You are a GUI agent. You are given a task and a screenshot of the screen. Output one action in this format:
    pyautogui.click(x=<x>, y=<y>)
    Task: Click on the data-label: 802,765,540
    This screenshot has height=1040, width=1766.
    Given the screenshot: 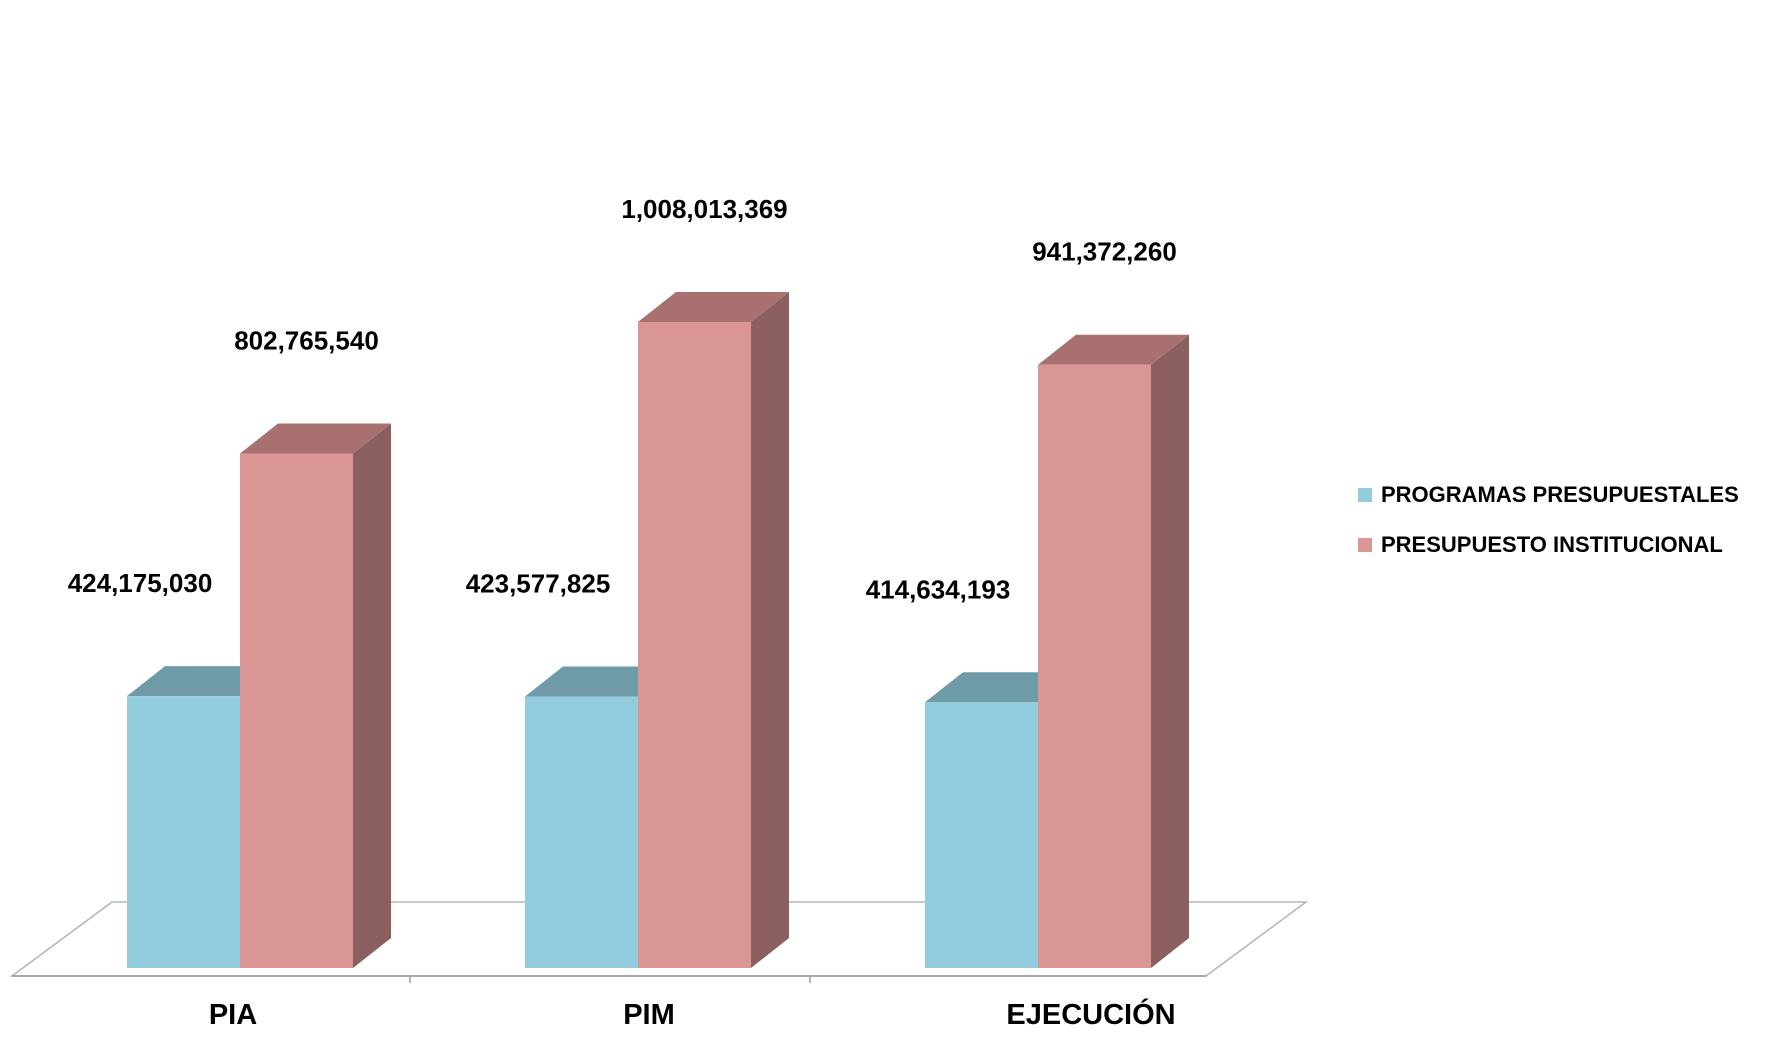 What is the action you would take?
    pyautogui.click(x=306, y=341)
    